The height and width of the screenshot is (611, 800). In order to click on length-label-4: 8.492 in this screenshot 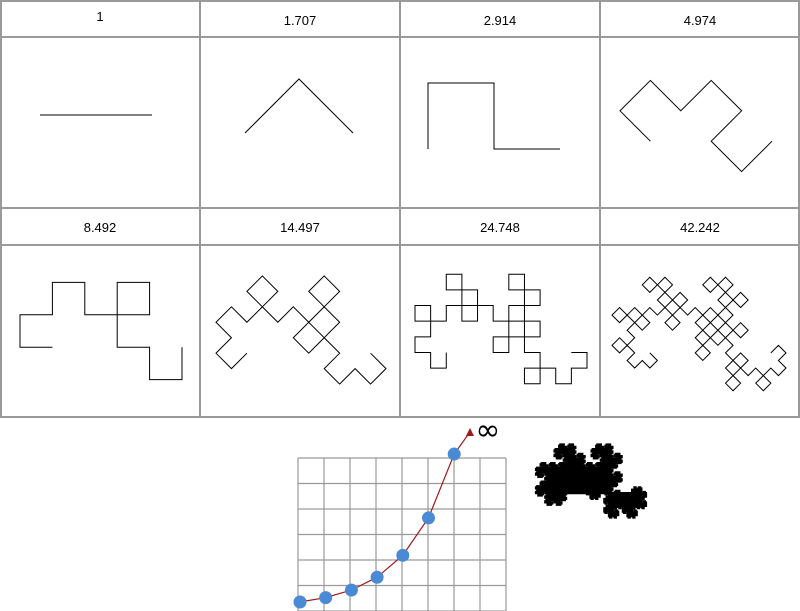, I will do `click(100, 227)`.